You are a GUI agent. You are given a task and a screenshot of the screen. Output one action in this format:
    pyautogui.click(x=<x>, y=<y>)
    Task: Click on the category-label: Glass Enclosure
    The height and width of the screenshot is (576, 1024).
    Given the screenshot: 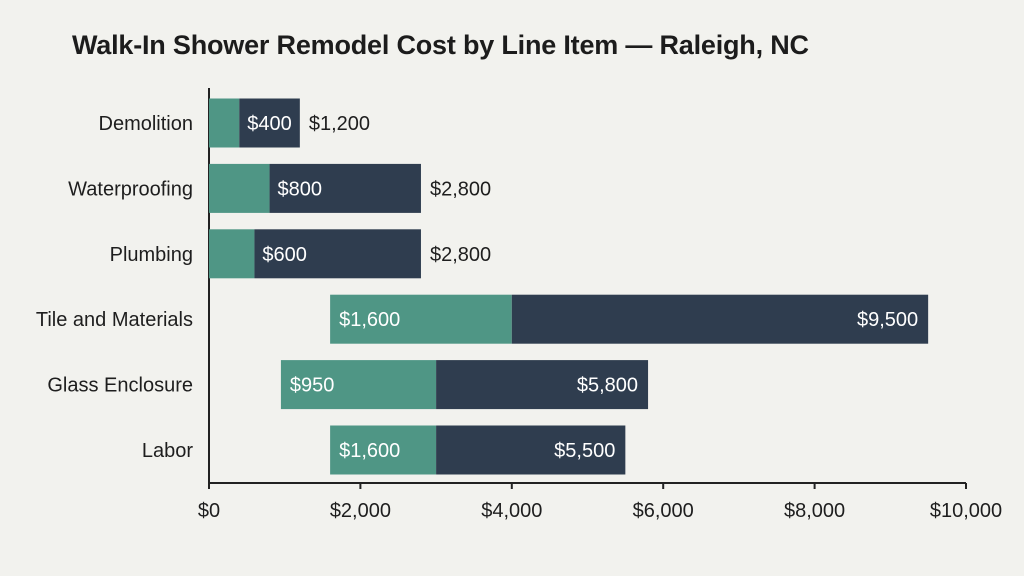 What is the action you would take?
    pyautogui.click(x=120, y=386)
    